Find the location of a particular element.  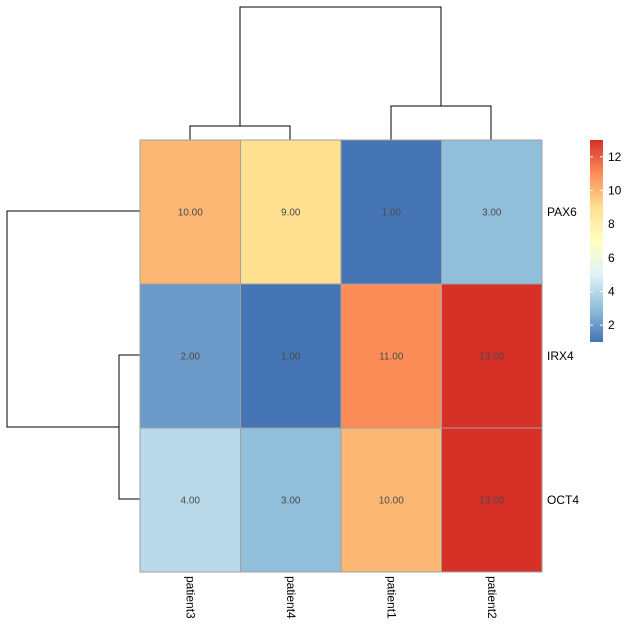

heatmap-cell-oct4-patient3 is located at coordinates (190, 500).